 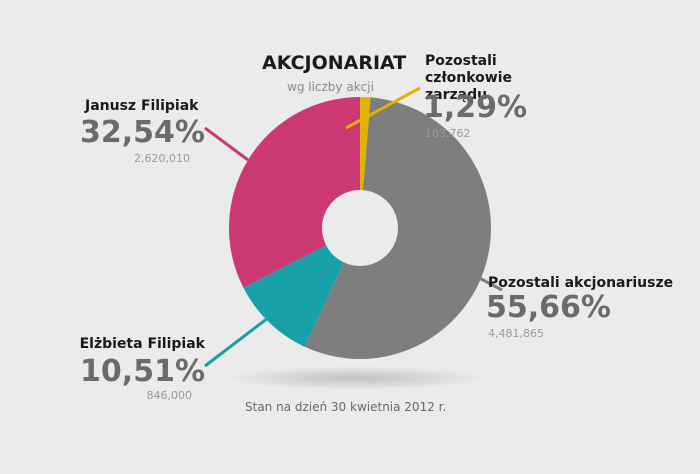 What do you see at coordinates (142, 344) in the screenshot?
I see `category-label: Elżbieta Filipiak` at bounding box center [142, 344].